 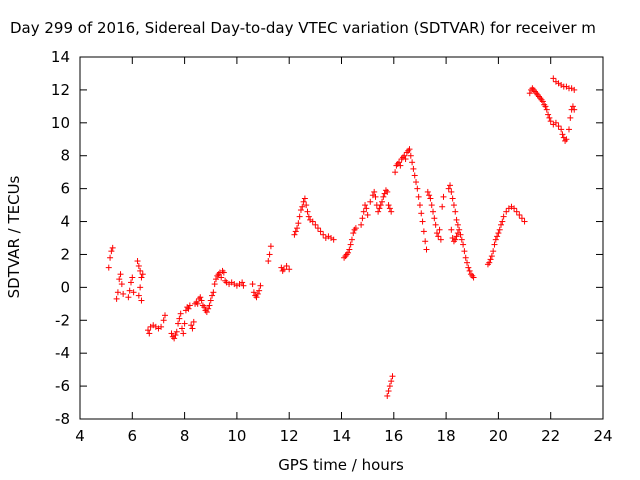 I want to click on x-tick-label: 12, so click(x=289, y=436).